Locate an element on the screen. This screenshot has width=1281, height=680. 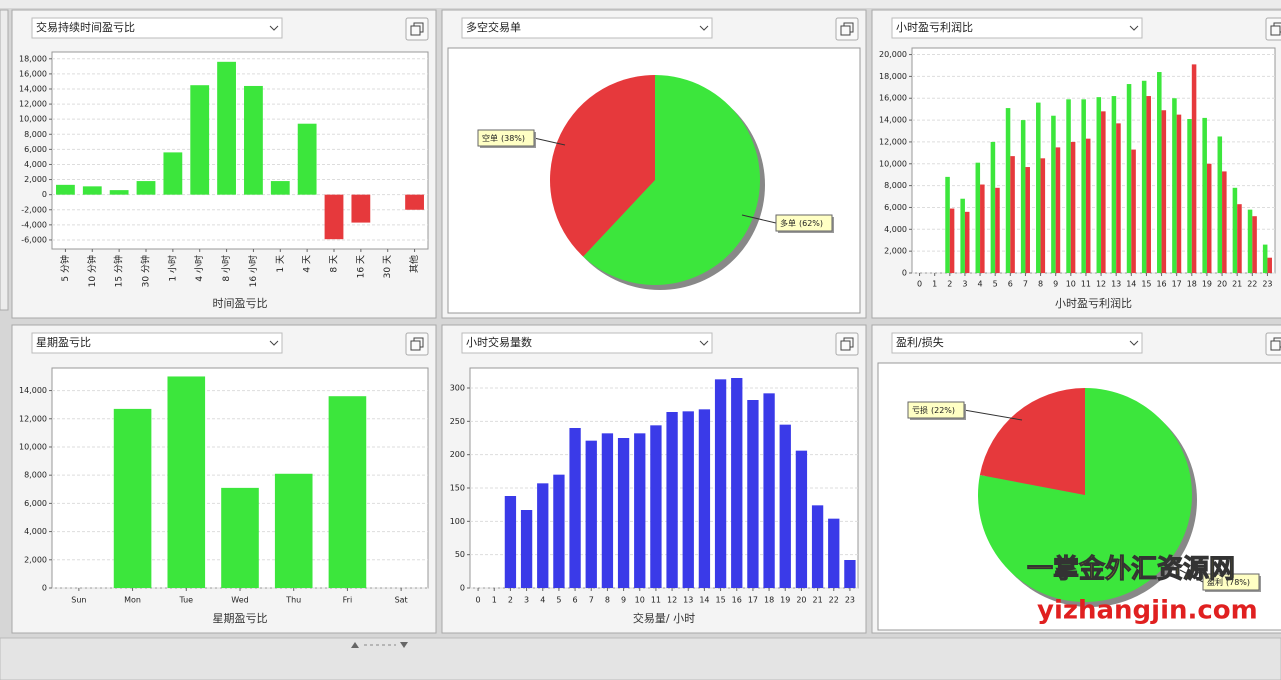
y-tick-label: 100 is located at coordinates (457, 521).